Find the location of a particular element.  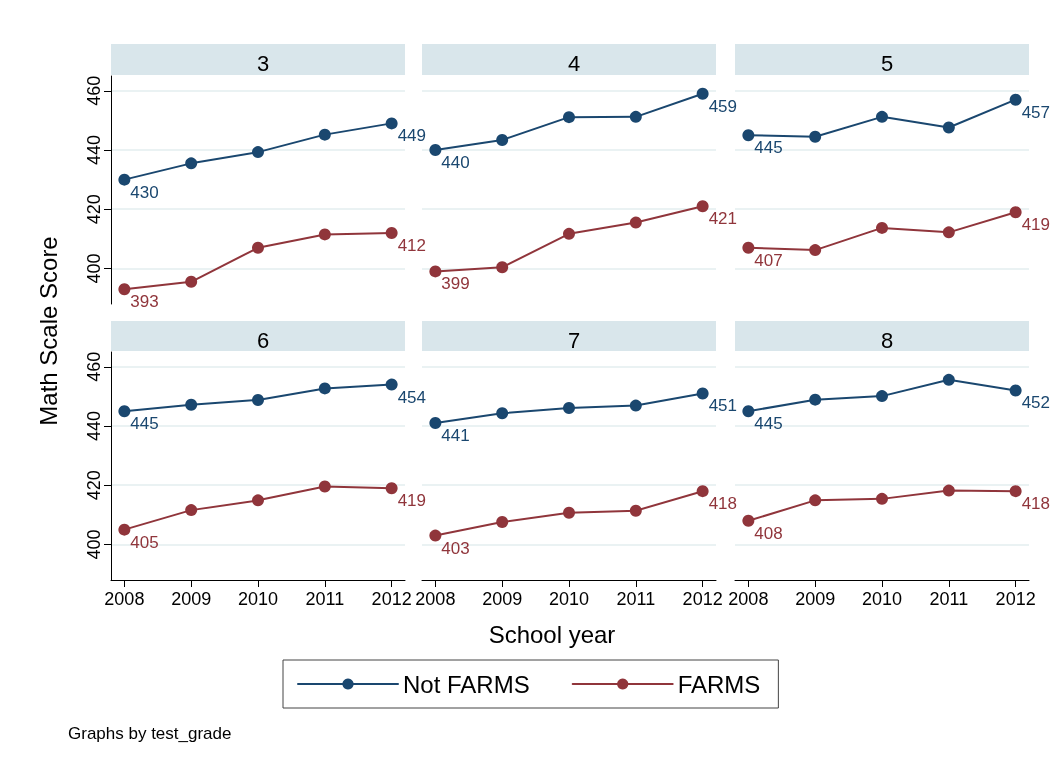

data-label: 454 is located at coordinates (412, 397).